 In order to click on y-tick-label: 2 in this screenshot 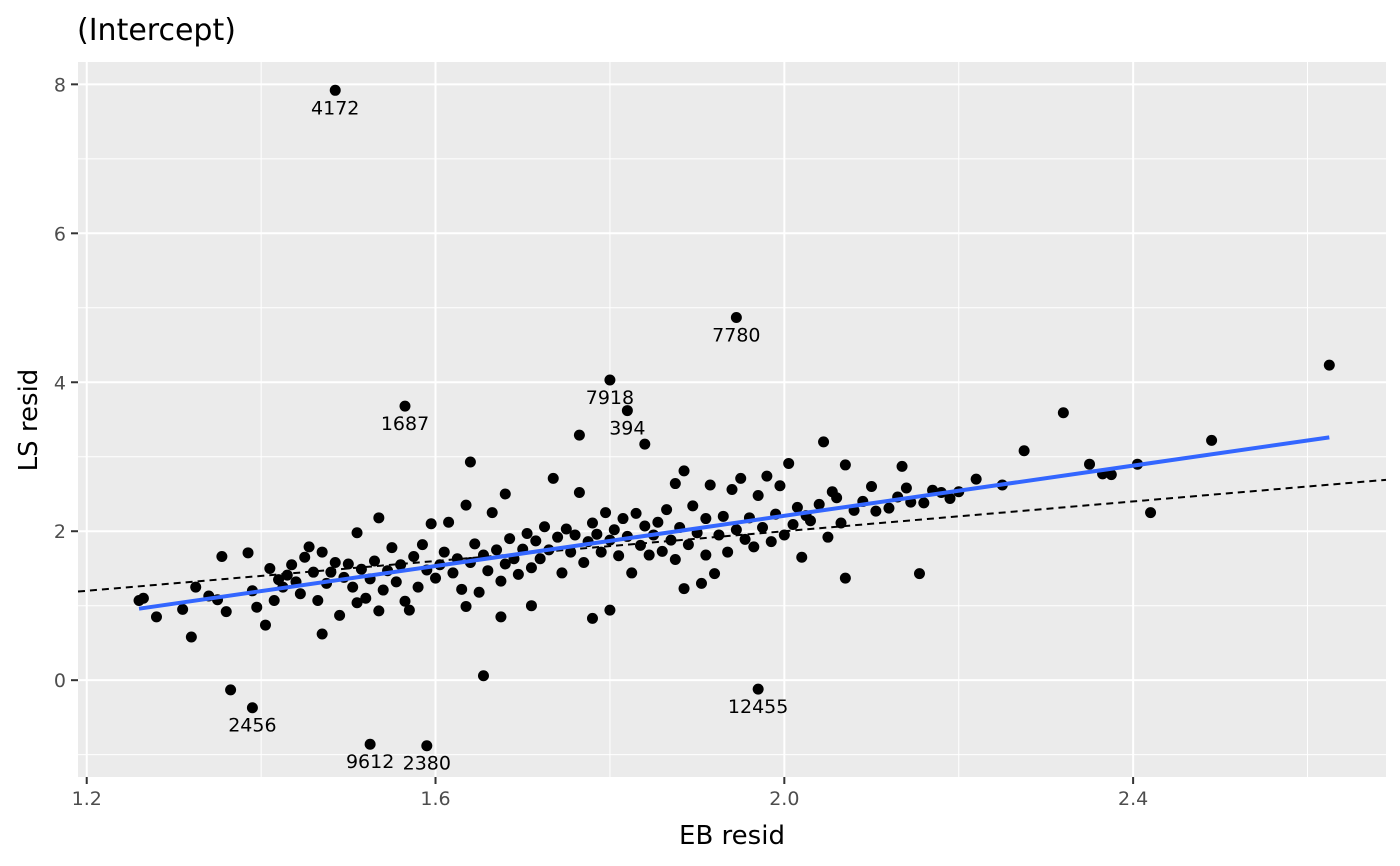, I will do `click(60, 532)`.